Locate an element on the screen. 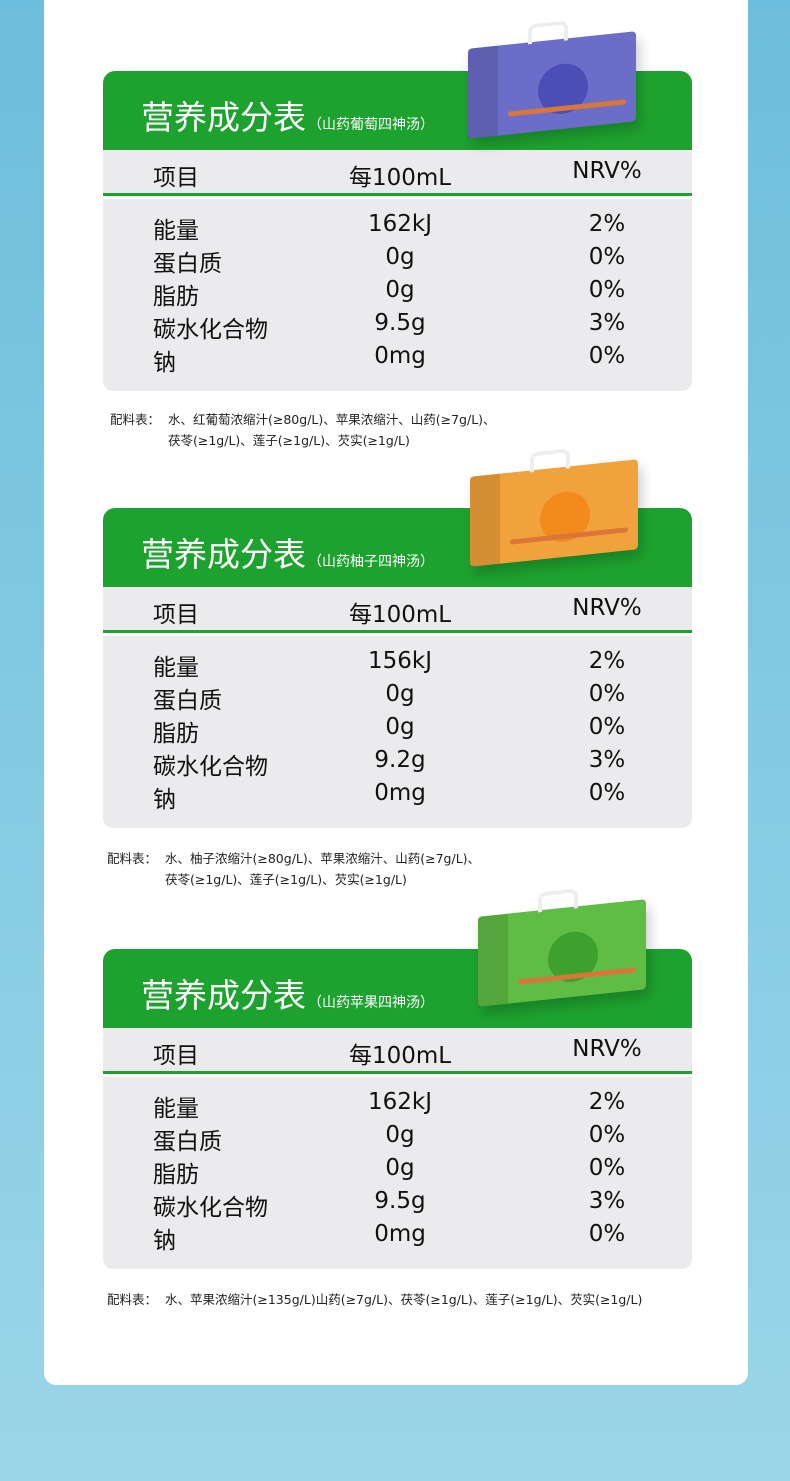 Image resolution: width=790 pixels, height=1481 pixels. table-subtitle: （山药柚子四神汤） is located at coordinates (371, 562).